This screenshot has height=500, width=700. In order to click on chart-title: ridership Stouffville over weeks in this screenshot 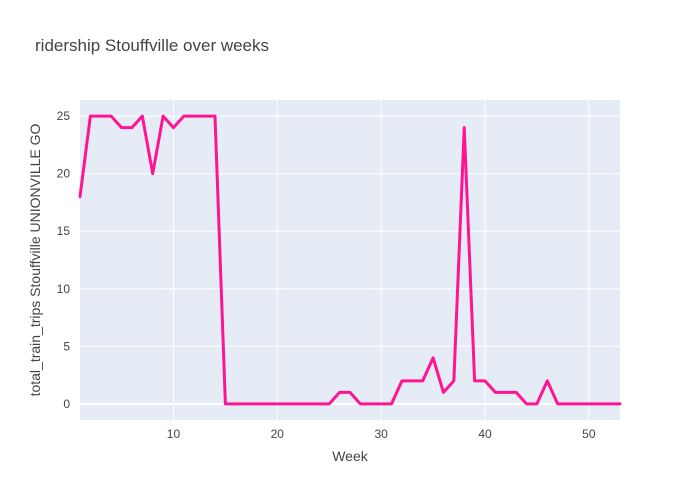, I will do `click(152, 45)`.